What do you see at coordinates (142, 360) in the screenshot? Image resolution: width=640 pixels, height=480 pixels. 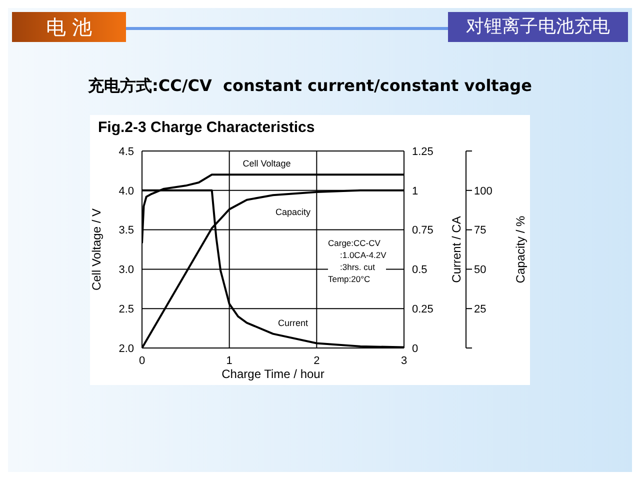 I see `x-tick-label: 0` at bounding box center [142, 360].